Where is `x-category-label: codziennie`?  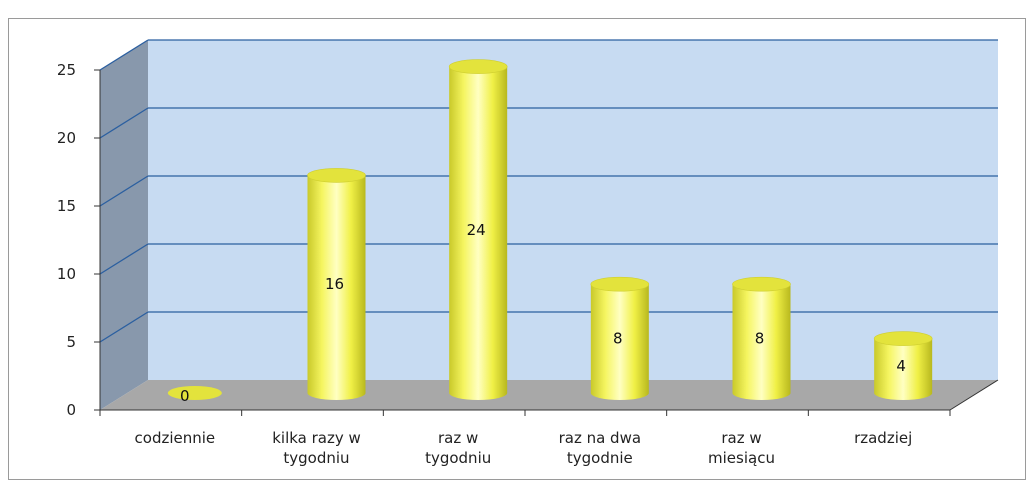
x-category-label: codziennie is located at coordinates (175, 438).